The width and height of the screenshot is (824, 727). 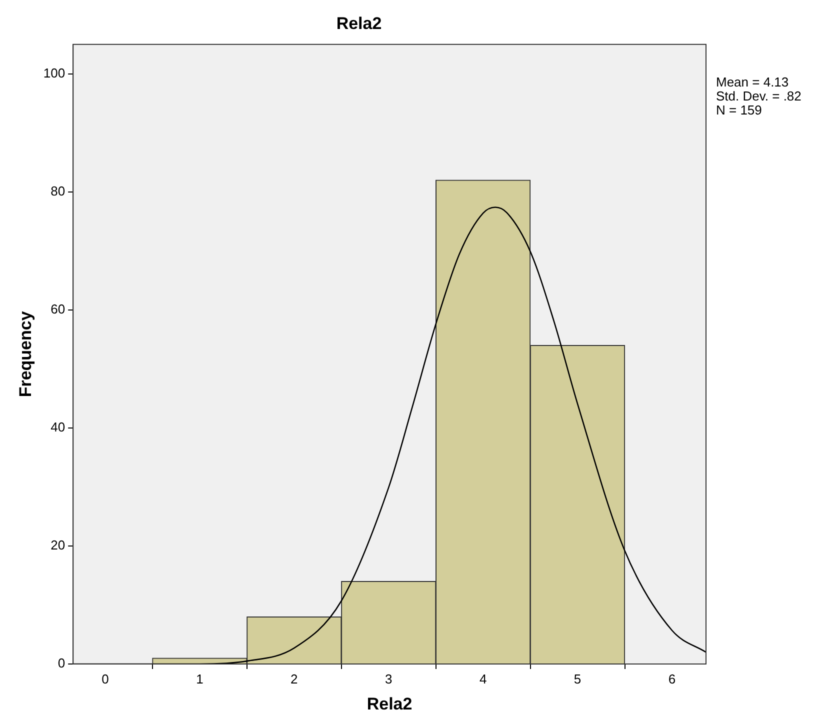 I want to click on y-tick-label: 20, so click(x=58, y=545).